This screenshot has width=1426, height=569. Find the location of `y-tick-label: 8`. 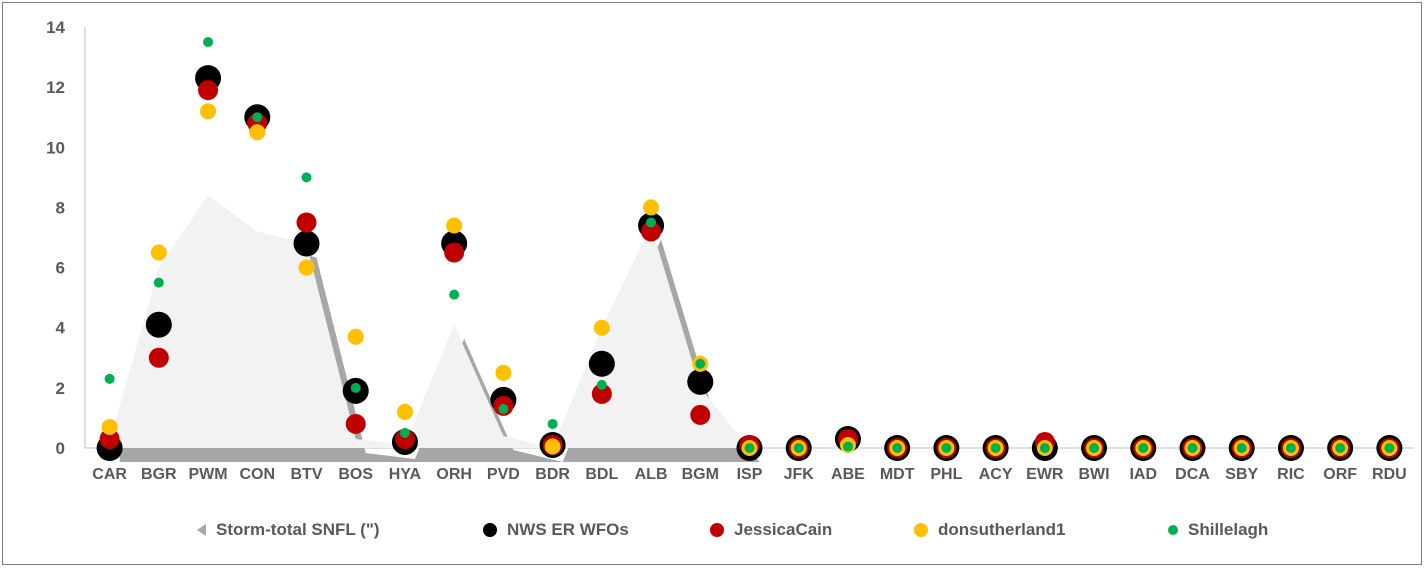

y-tick-label: 8 is located at coordinates (60, 207).